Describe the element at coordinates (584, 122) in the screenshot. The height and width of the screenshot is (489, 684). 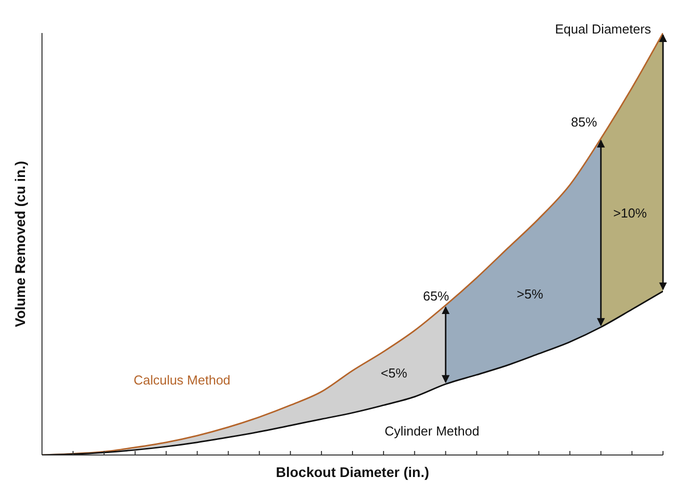
I see `annotation: 85%` at that location.